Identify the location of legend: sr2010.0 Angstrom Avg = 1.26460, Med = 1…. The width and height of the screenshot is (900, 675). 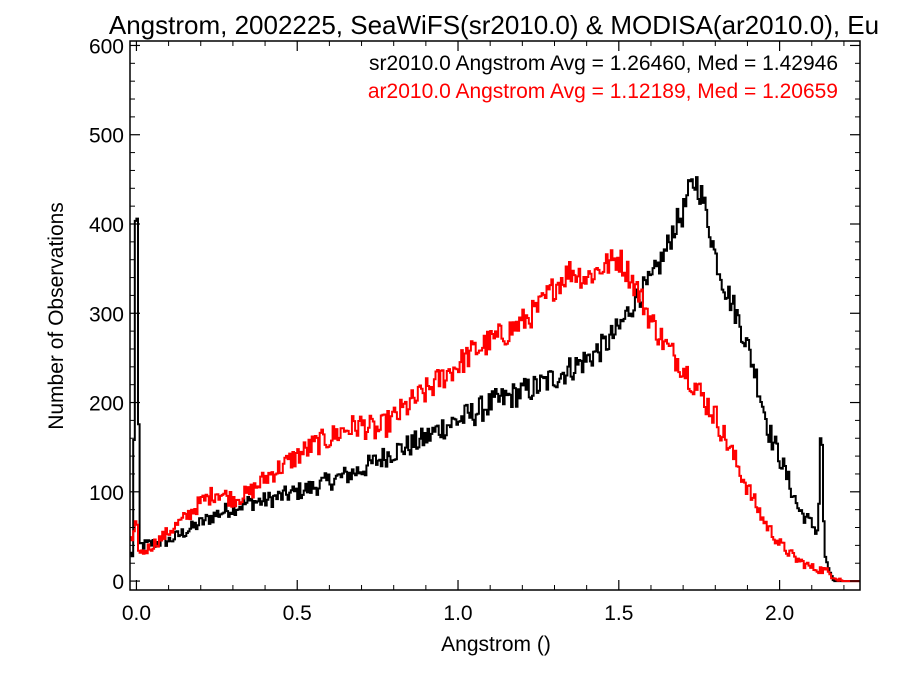
(603, 77).